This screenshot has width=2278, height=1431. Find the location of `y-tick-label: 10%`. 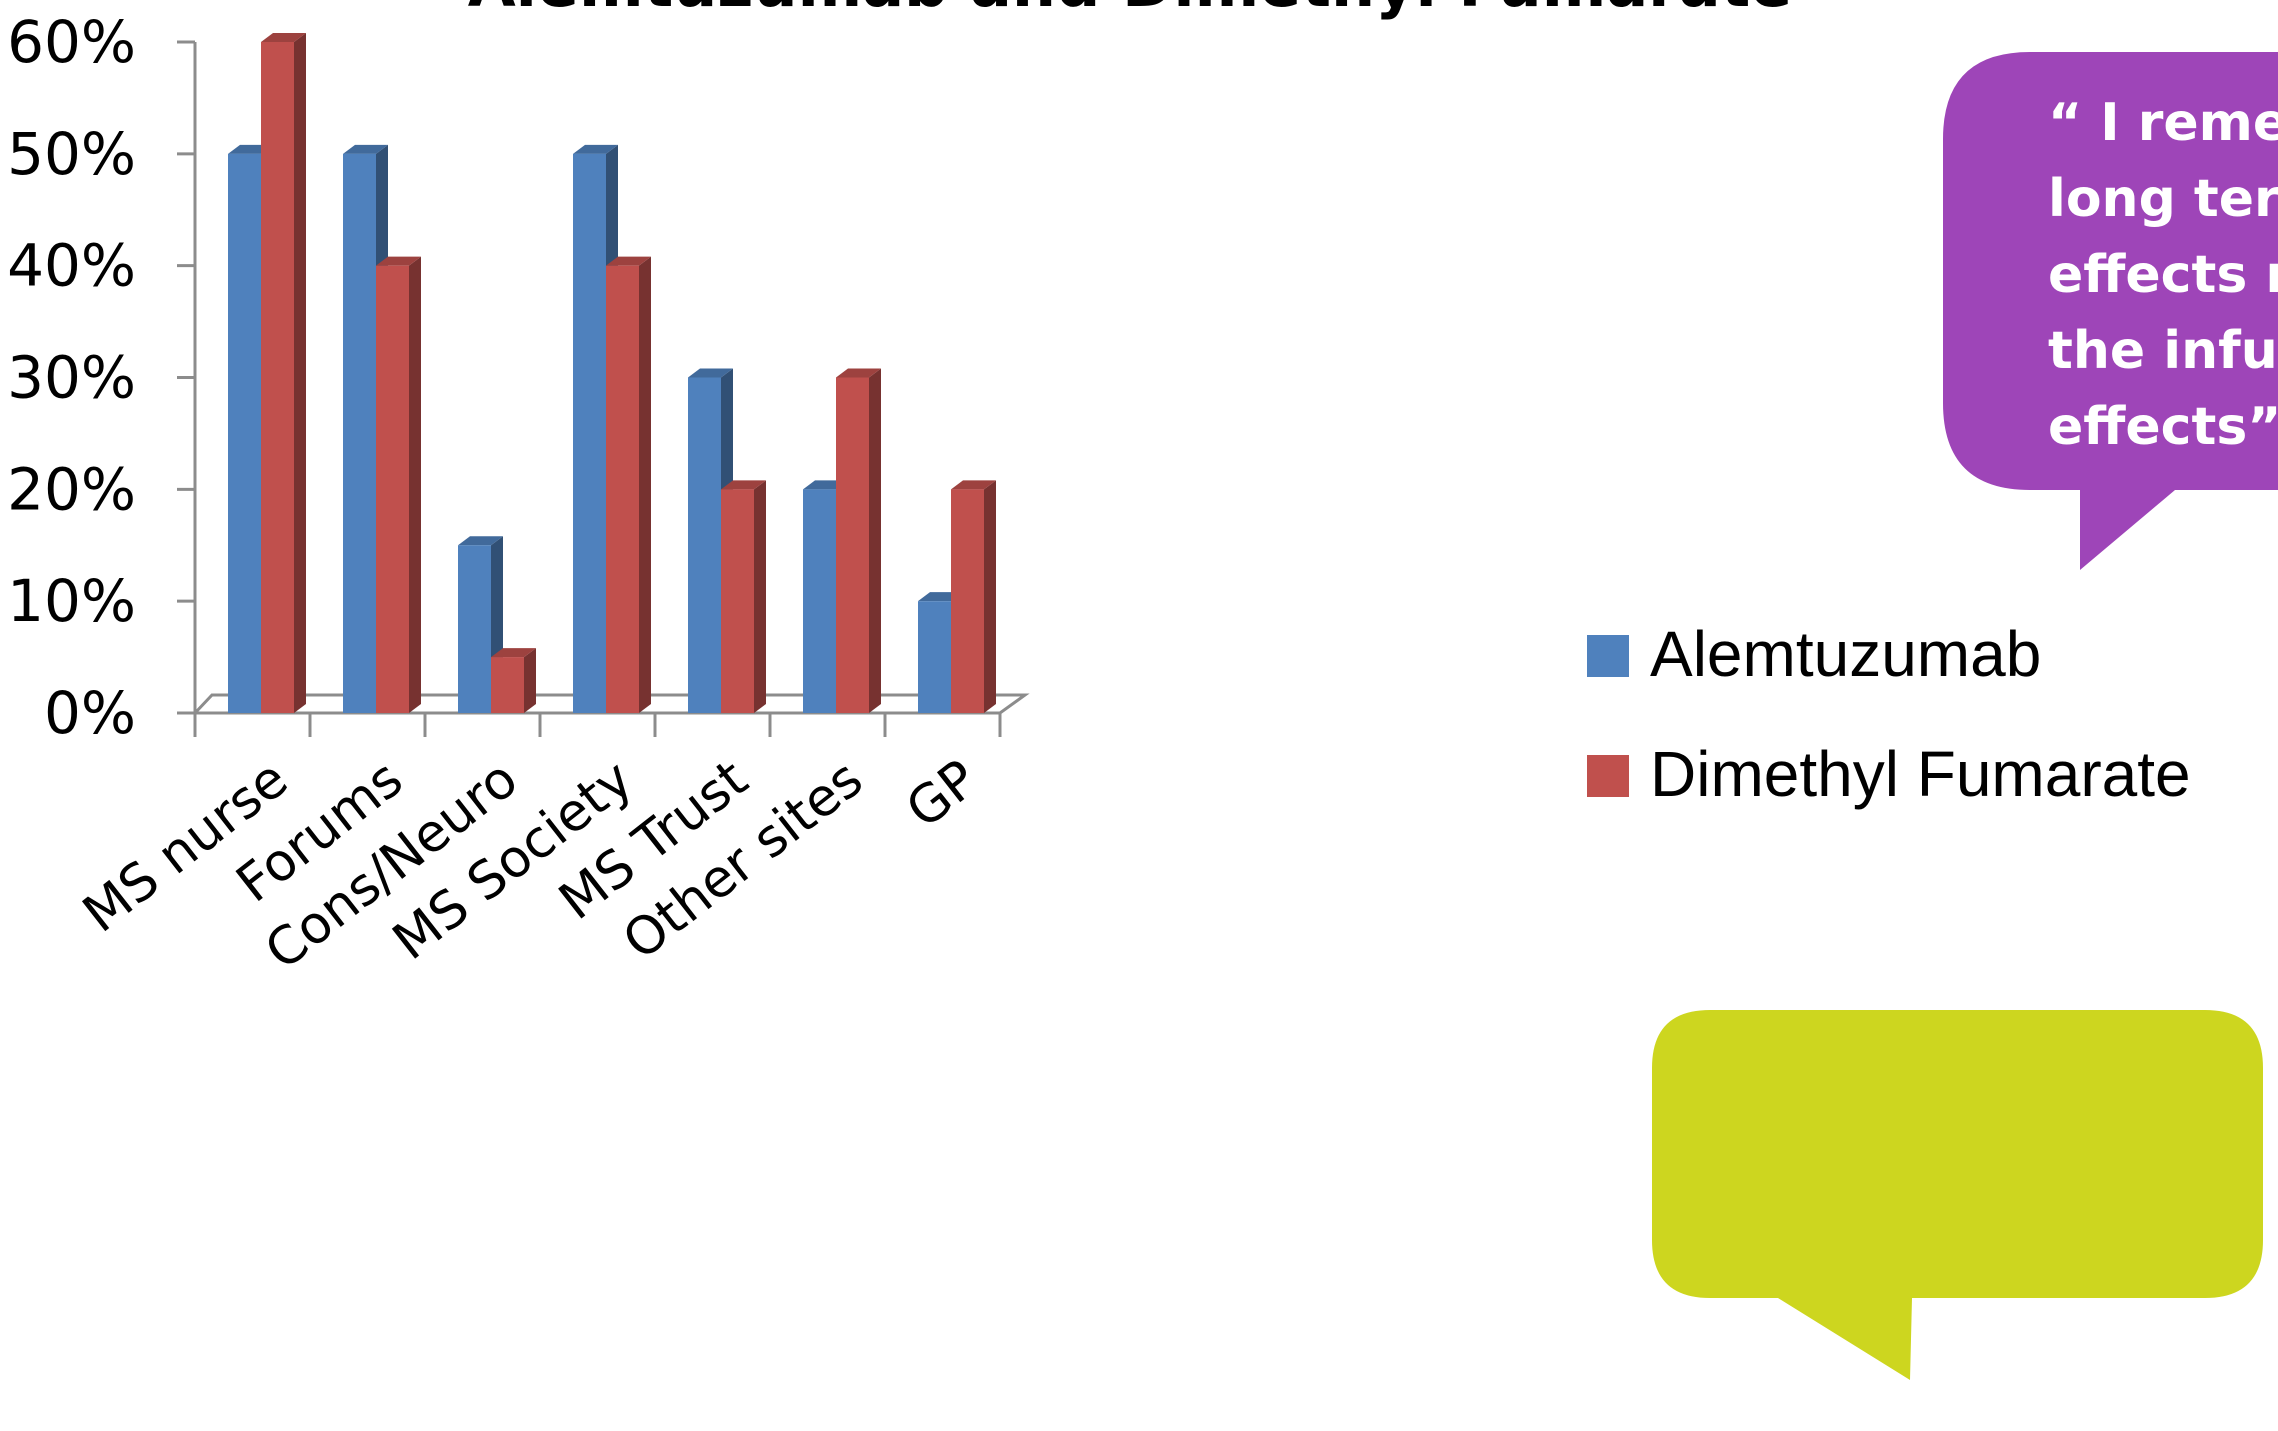

y-tick-label: 10% is located at coordinates (71, 601).